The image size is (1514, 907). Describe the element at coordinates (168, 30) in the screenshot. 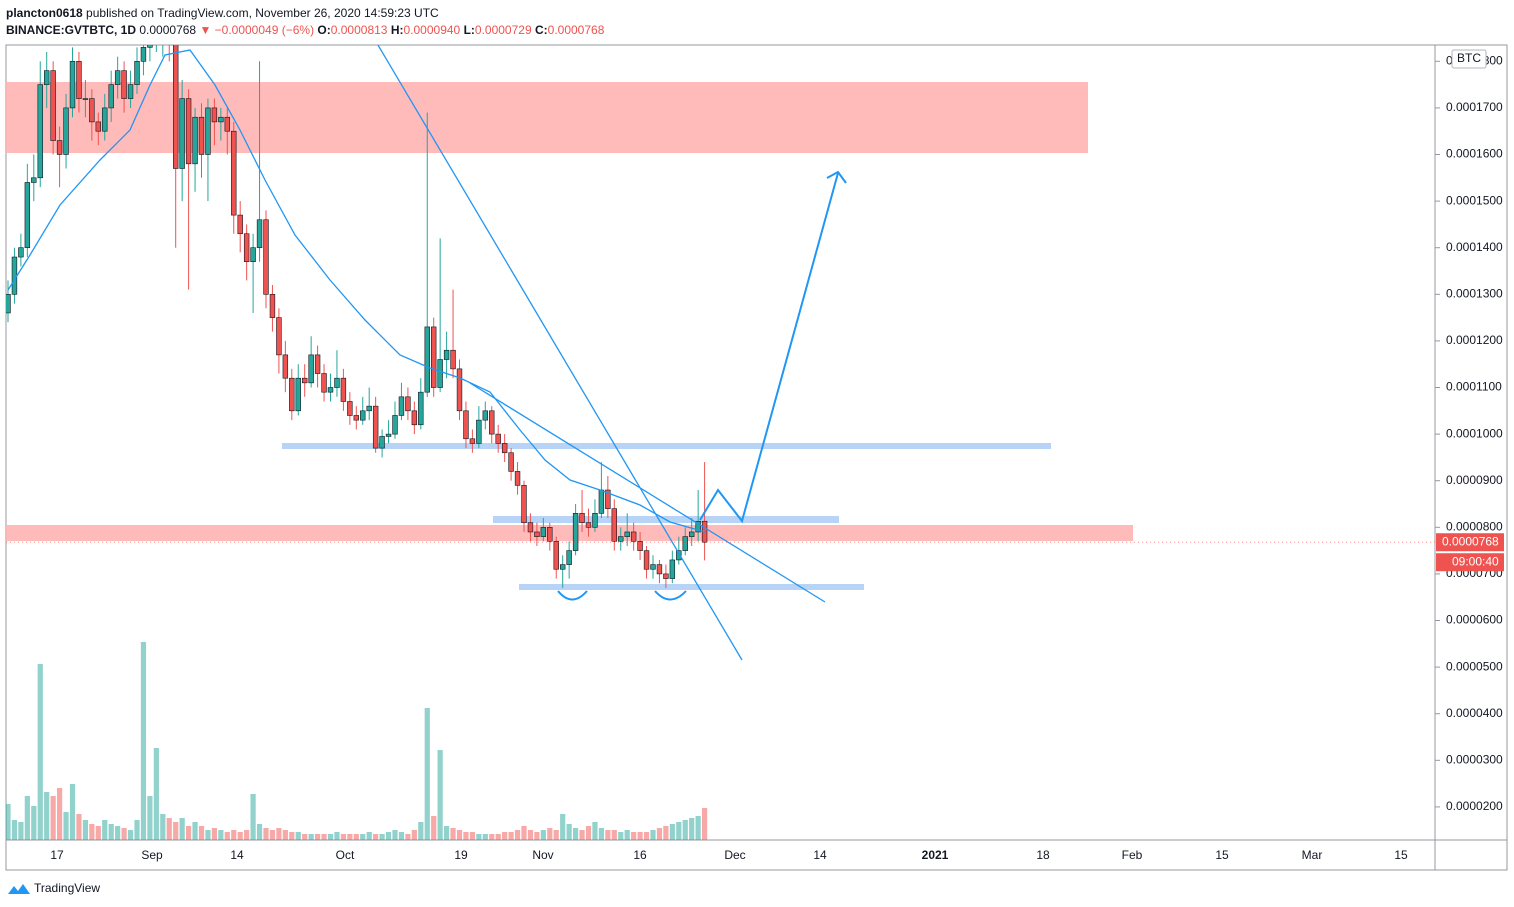

I see `price: 0.0000768` at that location.